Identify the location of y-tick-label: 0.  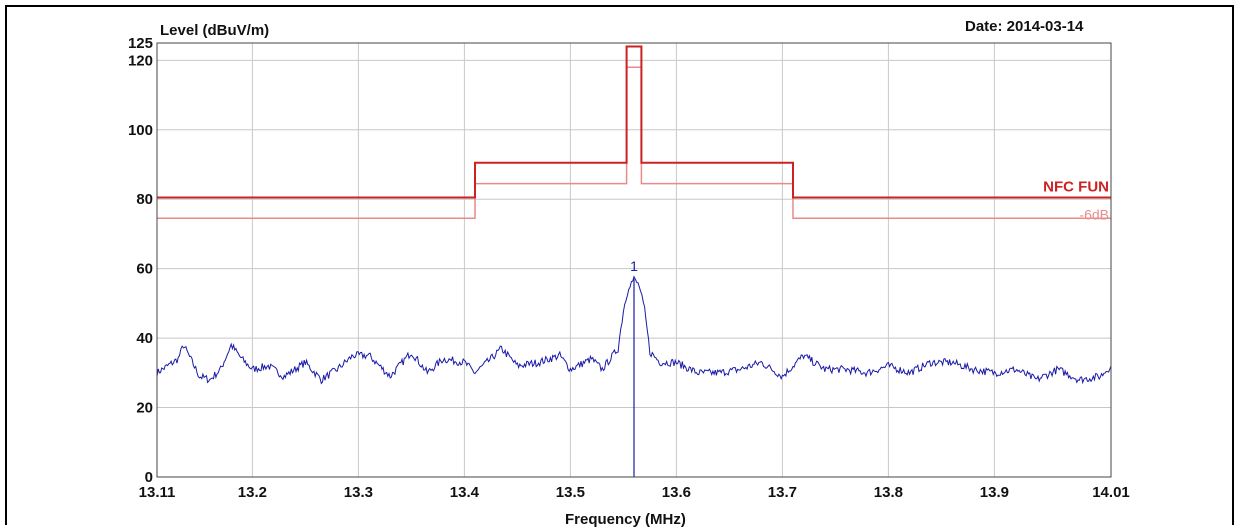
(149, 477).